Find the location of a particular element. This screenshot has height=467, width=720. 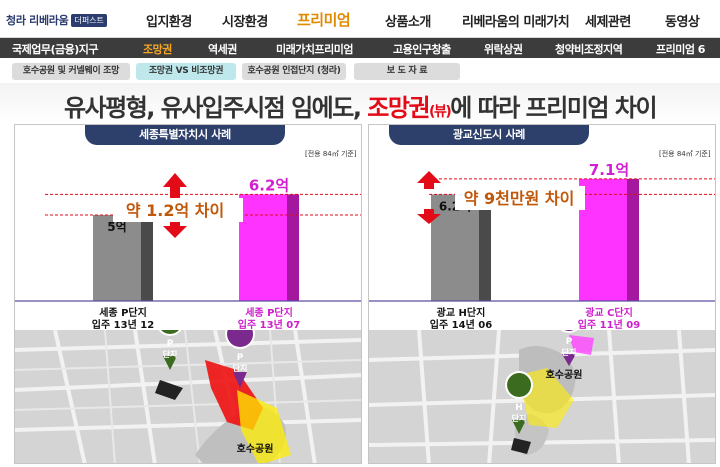

value-label-2: 6.2억 is located at coordinates (269, 185).